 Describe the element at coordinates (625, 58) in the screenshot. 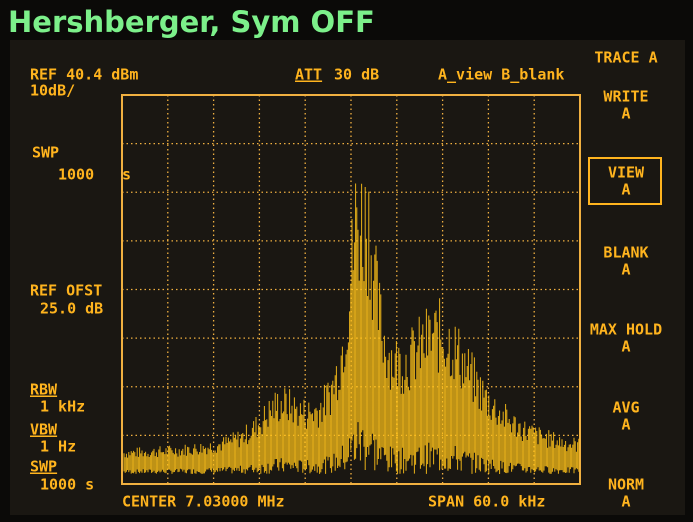

I see `softkey-title: TRACE A` at that location.